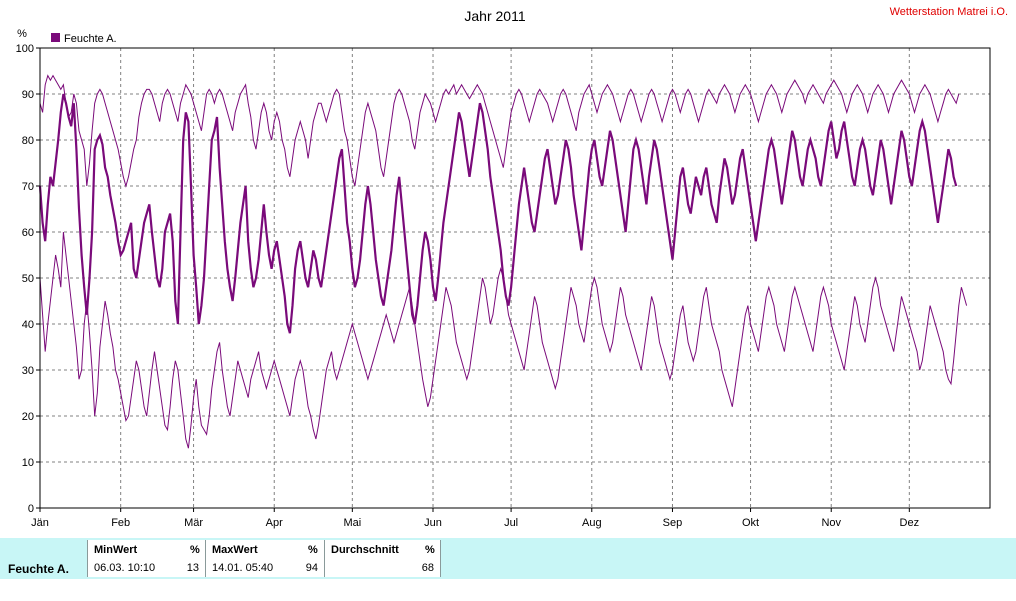  I want to click on footer-series-label: Feuchte A., so click(38, 569).